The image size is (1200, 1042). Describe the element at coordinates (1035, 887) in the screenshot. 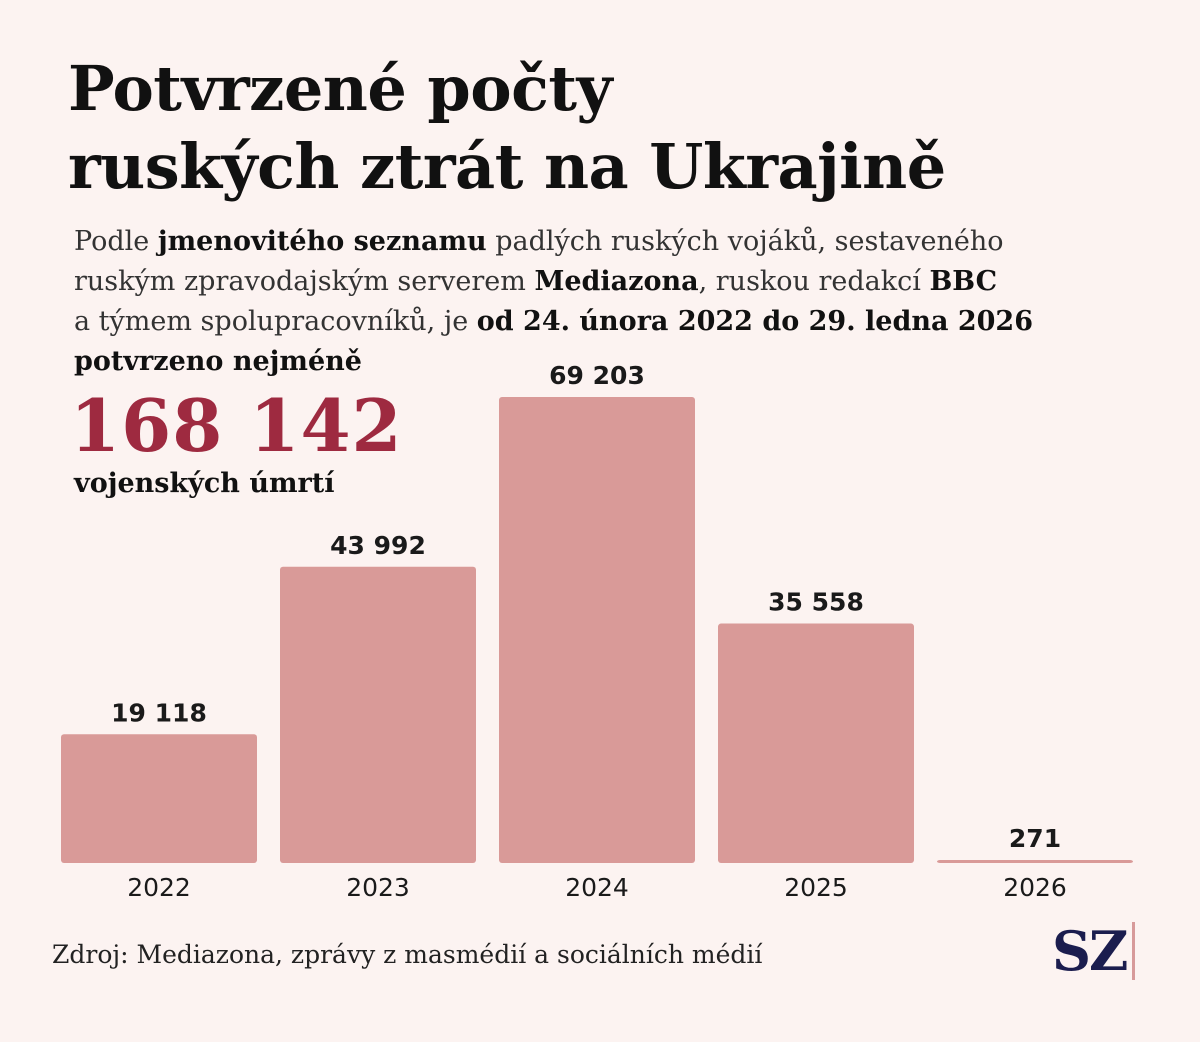

I see `category-label-2026: 2026` at that location.